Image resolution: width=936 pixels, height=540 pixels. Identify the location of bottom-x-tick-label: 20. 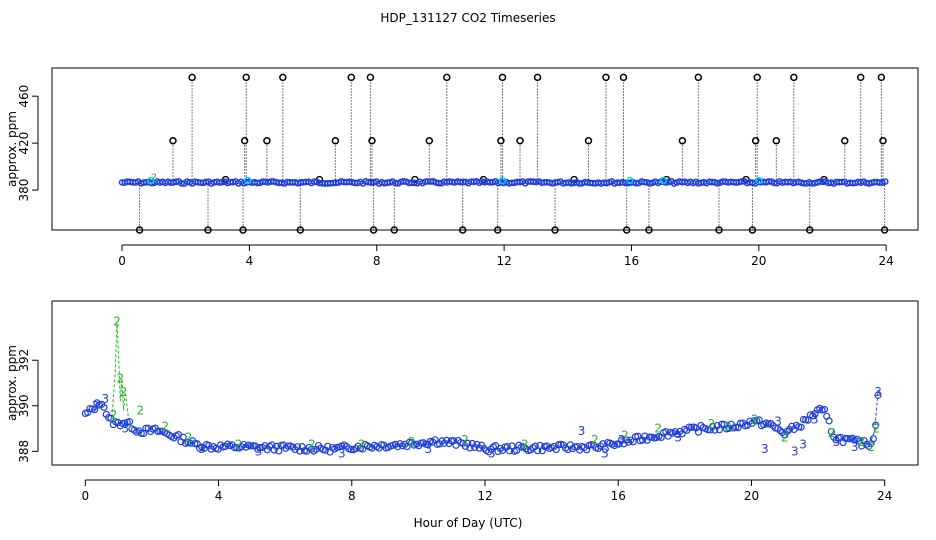
(751, 496).